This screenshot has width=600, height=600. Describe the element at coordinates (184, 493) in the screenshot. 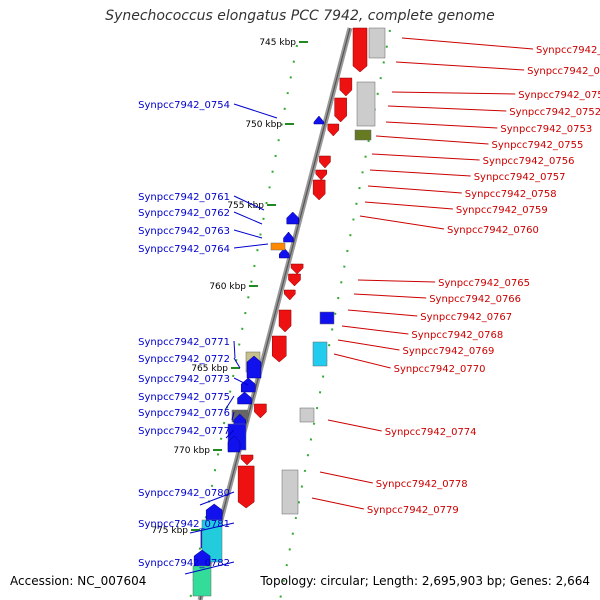

I see `reverse-gene-label: Synpcc7942_0780` at that location.